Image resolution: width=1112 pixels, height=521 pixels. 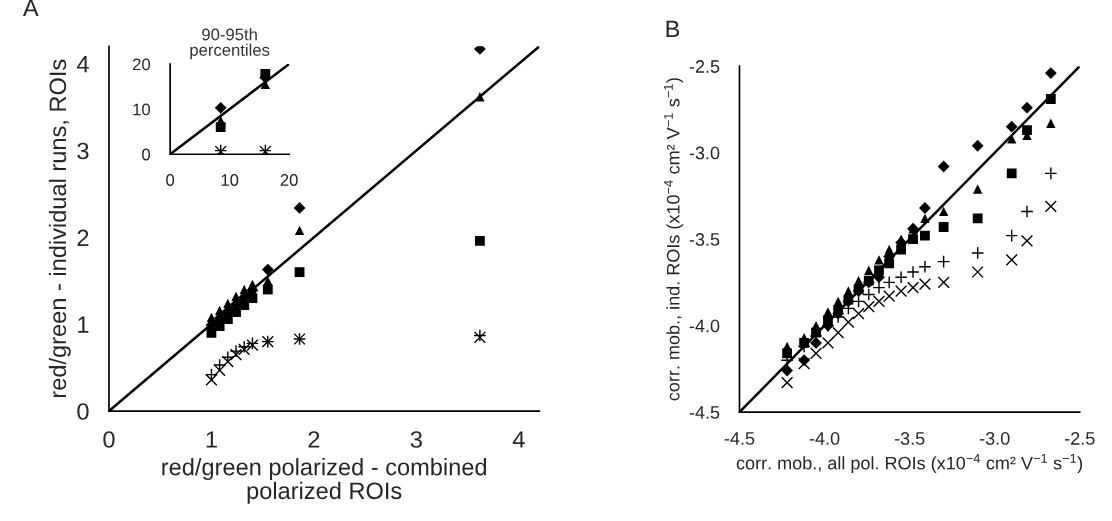 What do you see at coordinates (230, 180) in the screenshot?
I see `x-tick-label: 10` at bounding box center [230, 180].